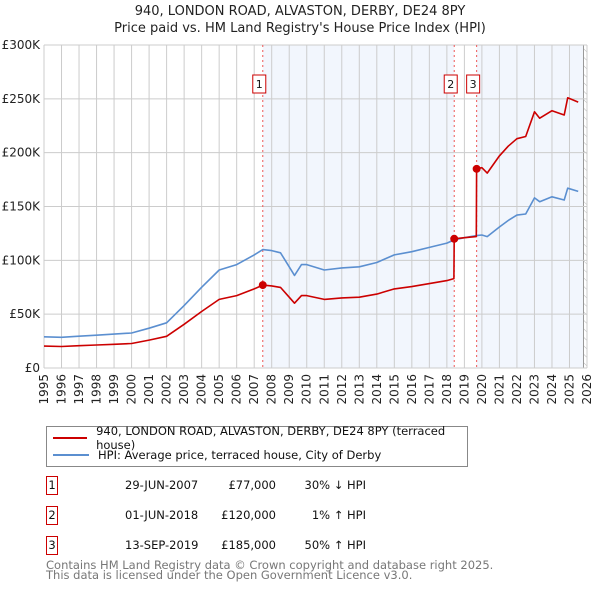 The height and width of the screenshot is (590, 600). Describe the element at coordinates (394, 389) in the screenshot. I see `x-tick-label: 2015` at that location.